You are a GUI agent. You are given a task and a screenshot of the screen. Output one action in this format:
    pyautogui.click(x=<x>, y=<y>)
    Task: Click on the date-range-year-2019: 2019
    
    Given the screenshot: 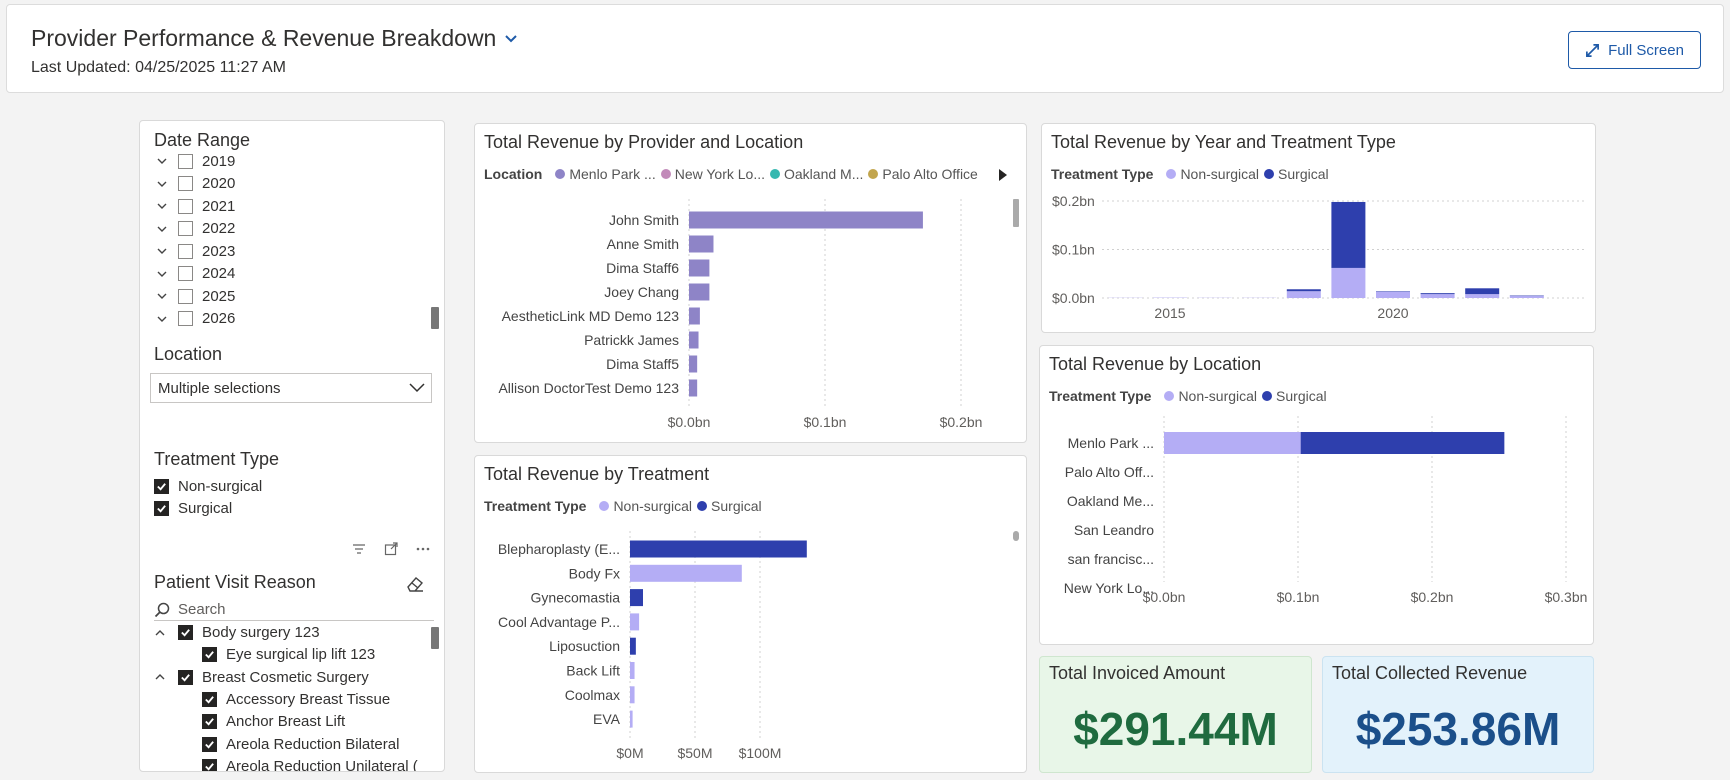 What is the action you would take?
    pyautogui.click(x=195, y=161)
    